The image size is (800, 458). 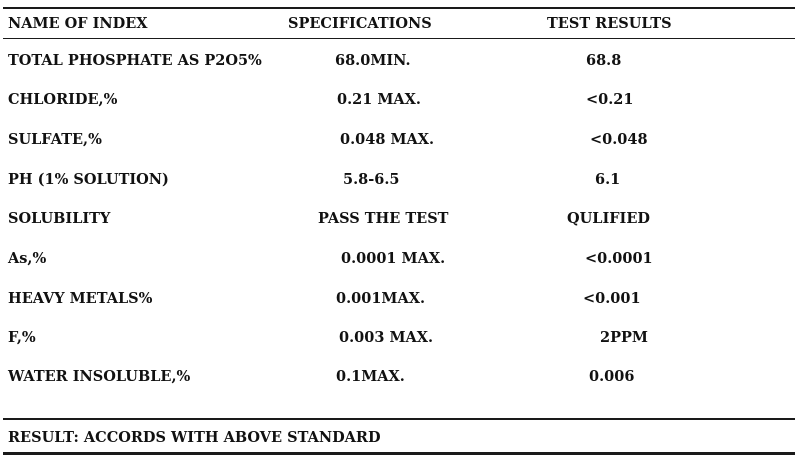 What do you see at coordinates (619, 258) in the screenshot?
I see `row-6-result: <0.0001` at bounding box center [619, 258].